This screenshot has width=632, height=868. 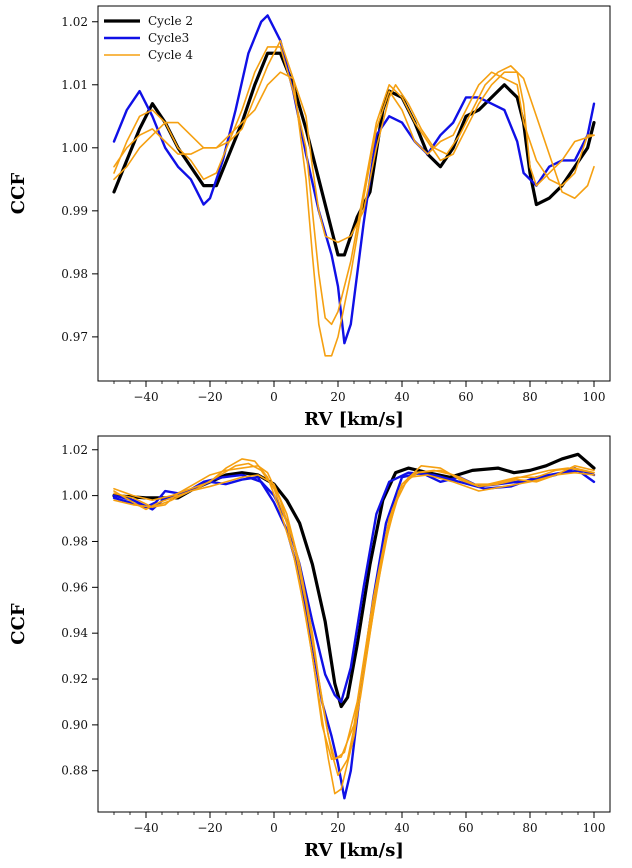 What do you see at coordinates (74, 337) in the screenshot?
I see `y-tick-label: 0.97` at bounding box center [74, 337].